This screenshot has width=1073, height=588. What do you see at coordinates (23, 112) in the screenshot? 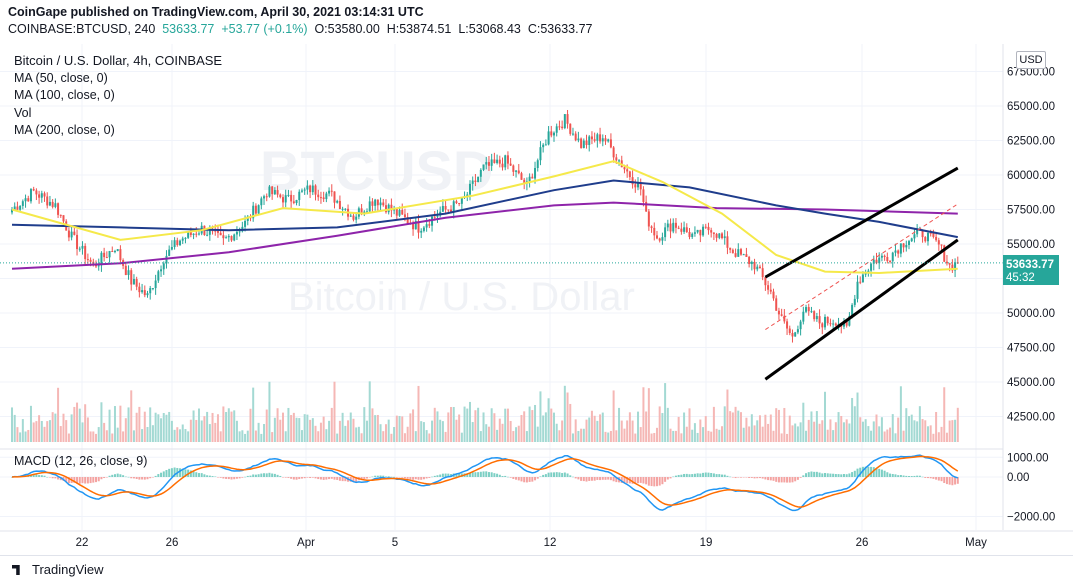
I see `legend-vol: Vol` at bounding box center [23, 112].